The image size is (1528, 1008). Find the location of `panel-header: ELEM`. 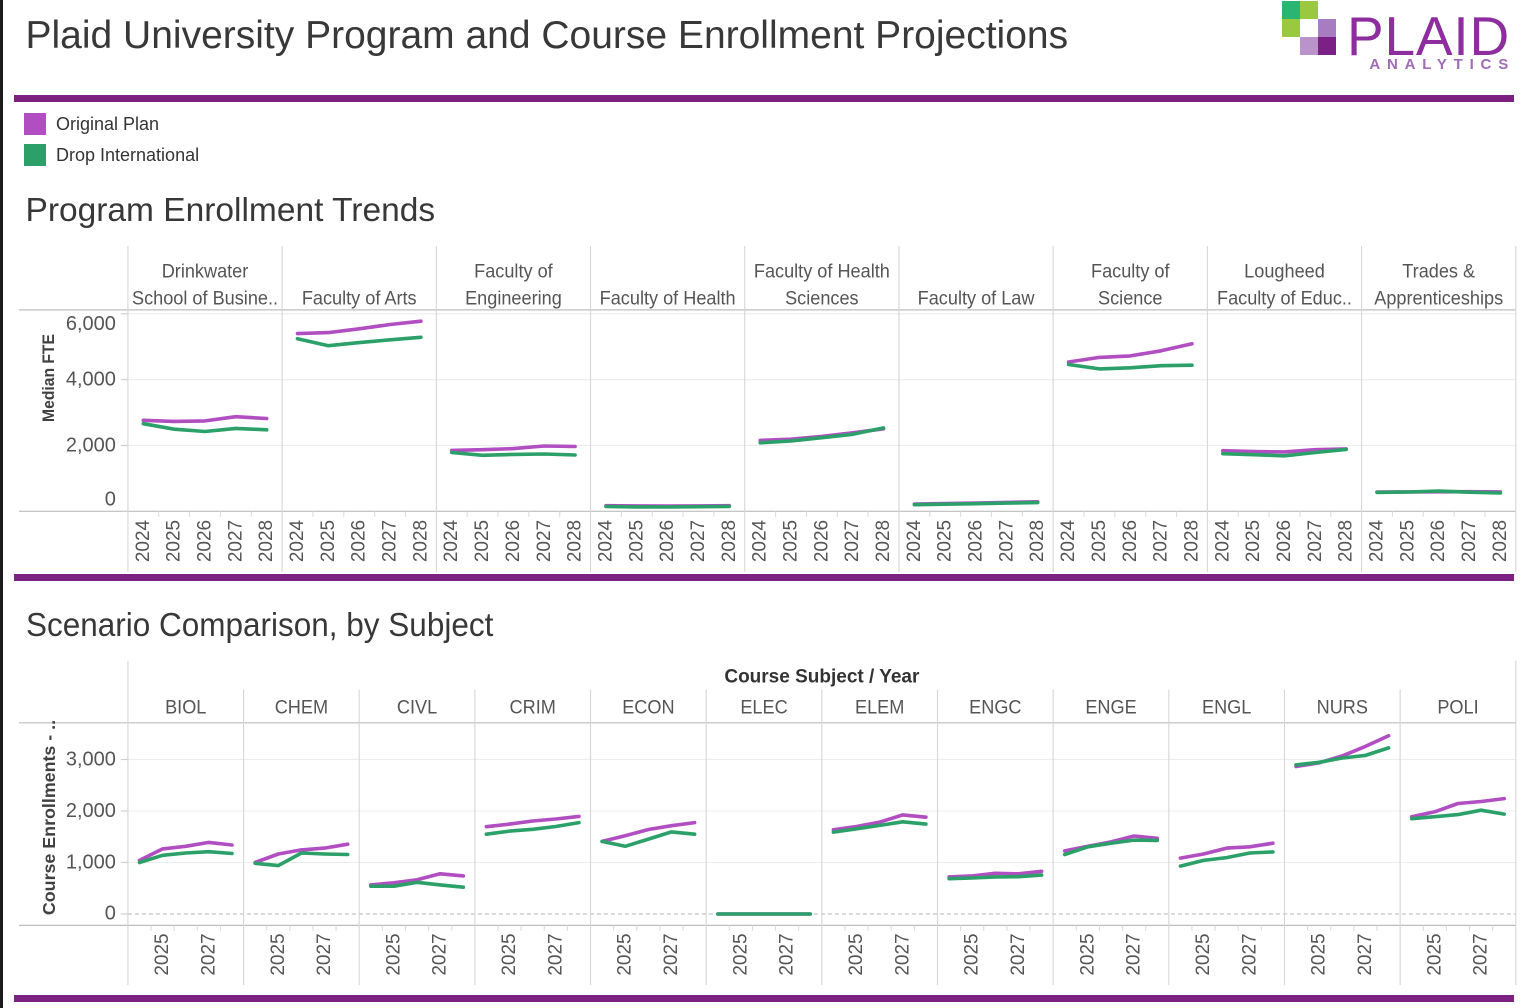

panel-header: ELEM is located at coordinates (879, 707).